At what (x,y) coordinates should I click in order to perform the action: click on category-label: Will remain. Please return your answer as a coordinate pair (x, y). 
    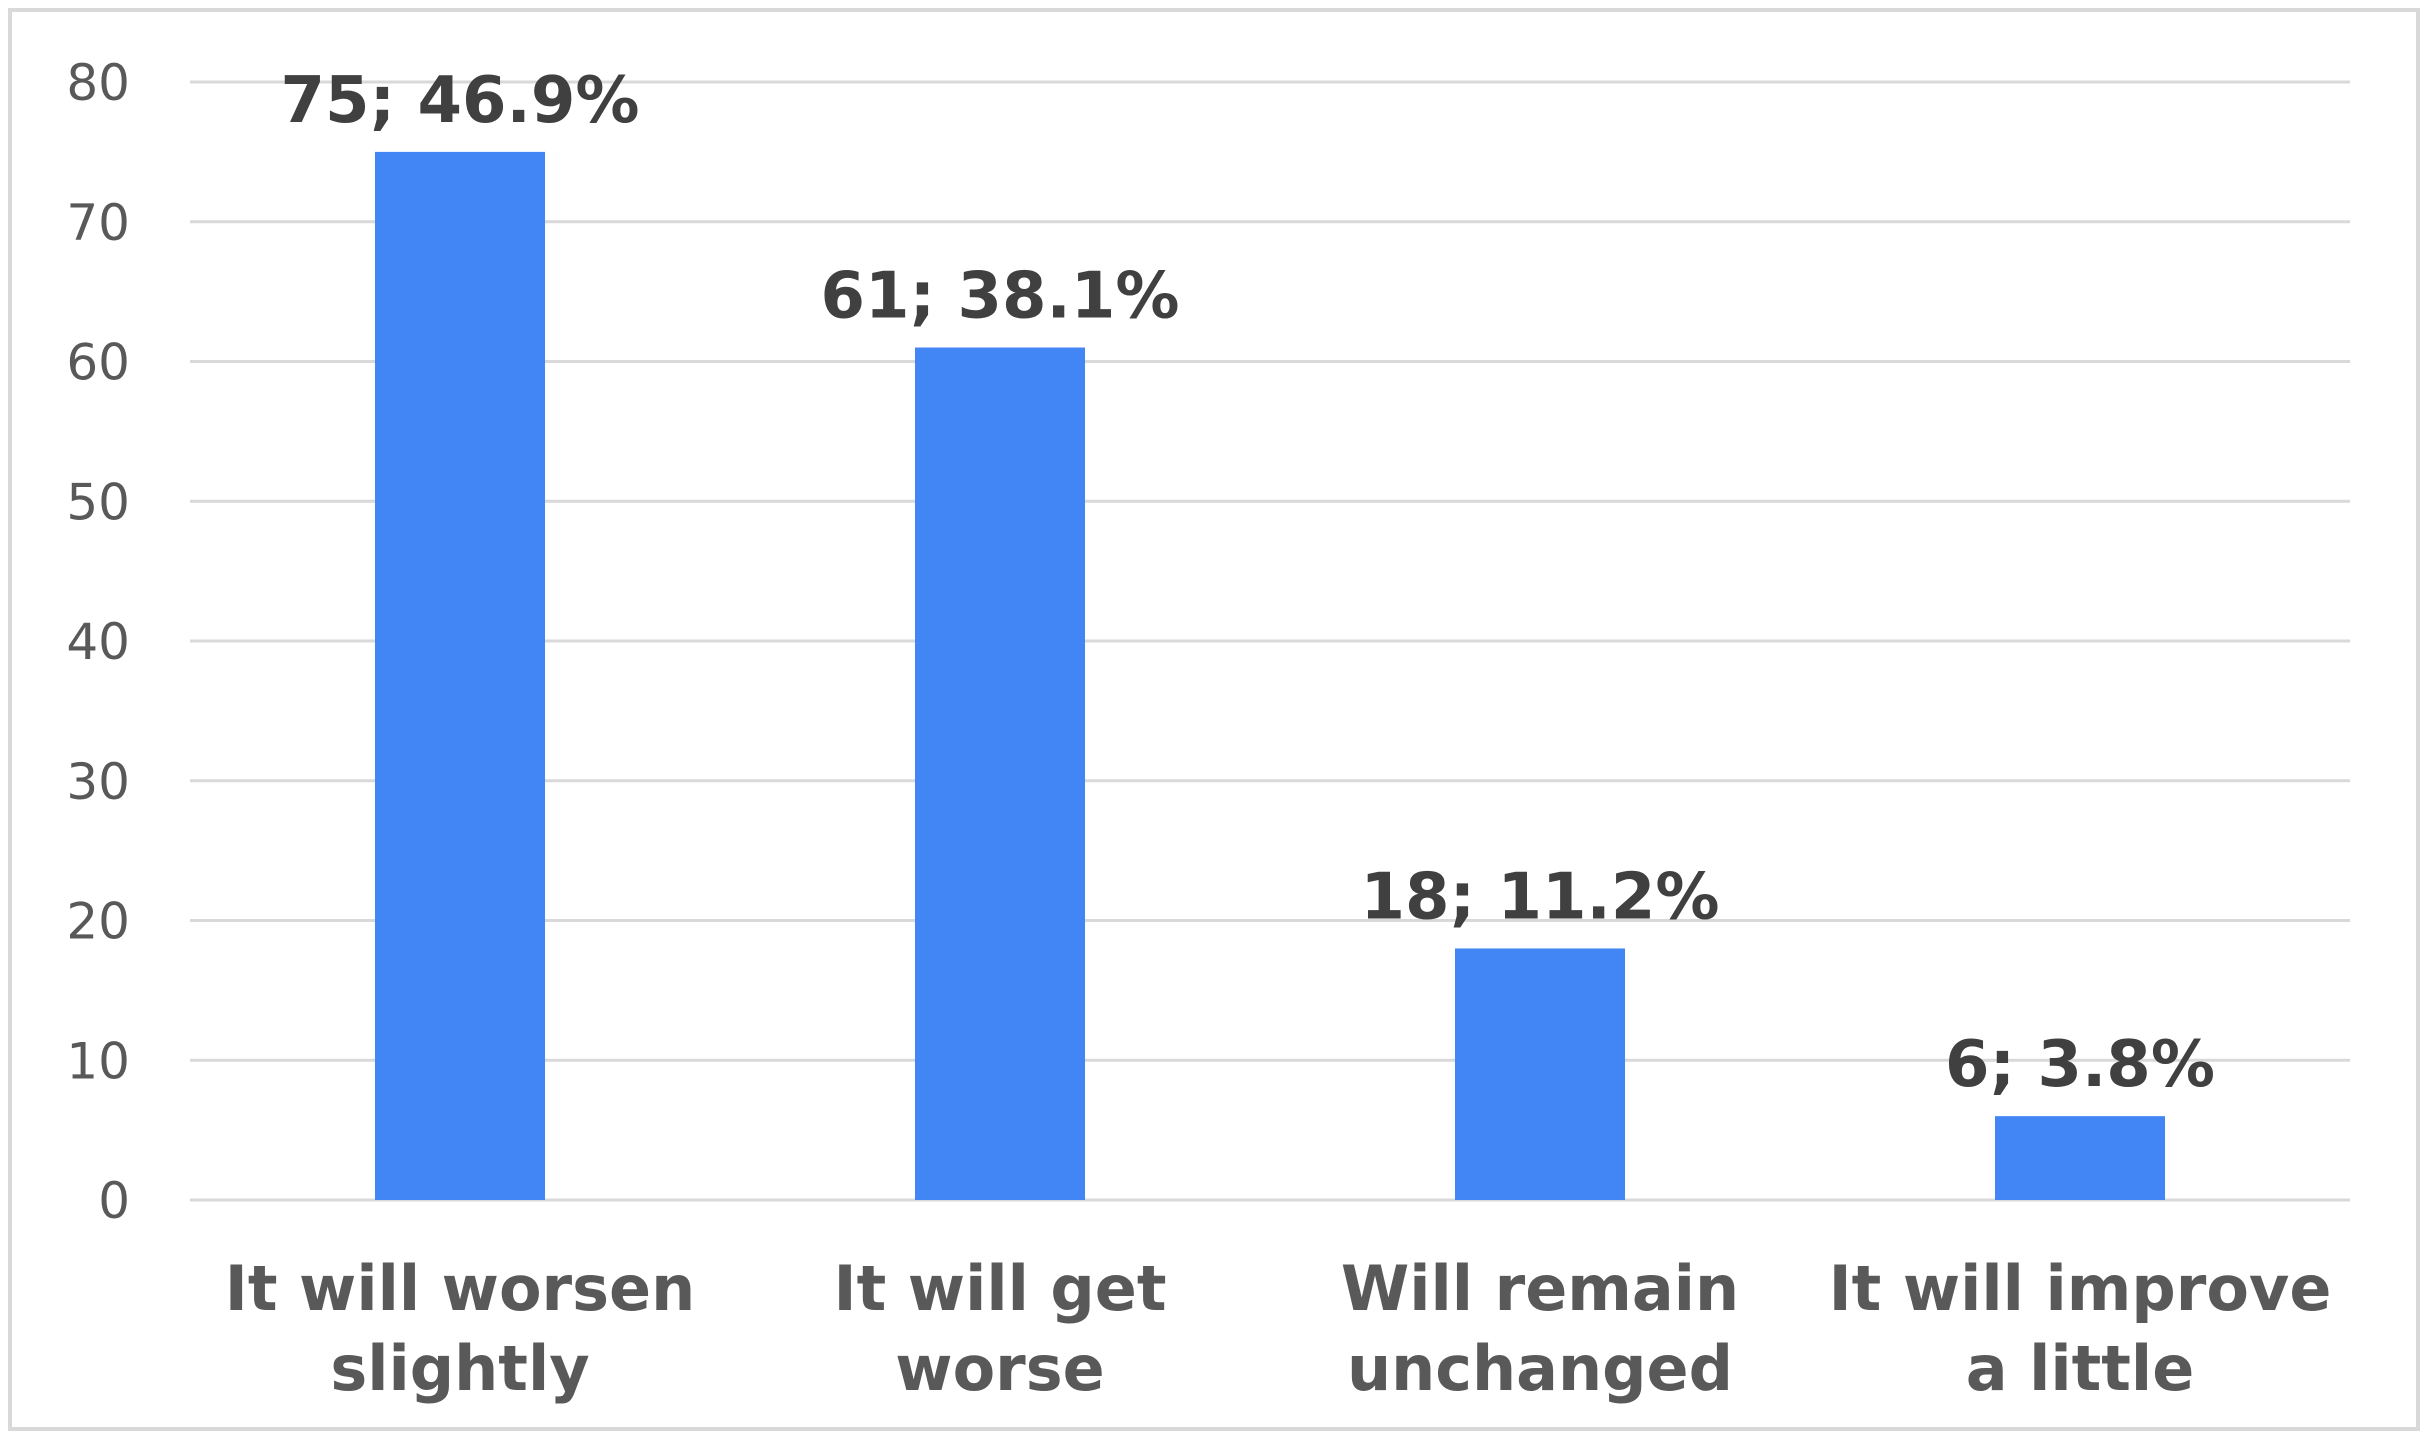
    Looking at the image, I should click on (1540, 1288).